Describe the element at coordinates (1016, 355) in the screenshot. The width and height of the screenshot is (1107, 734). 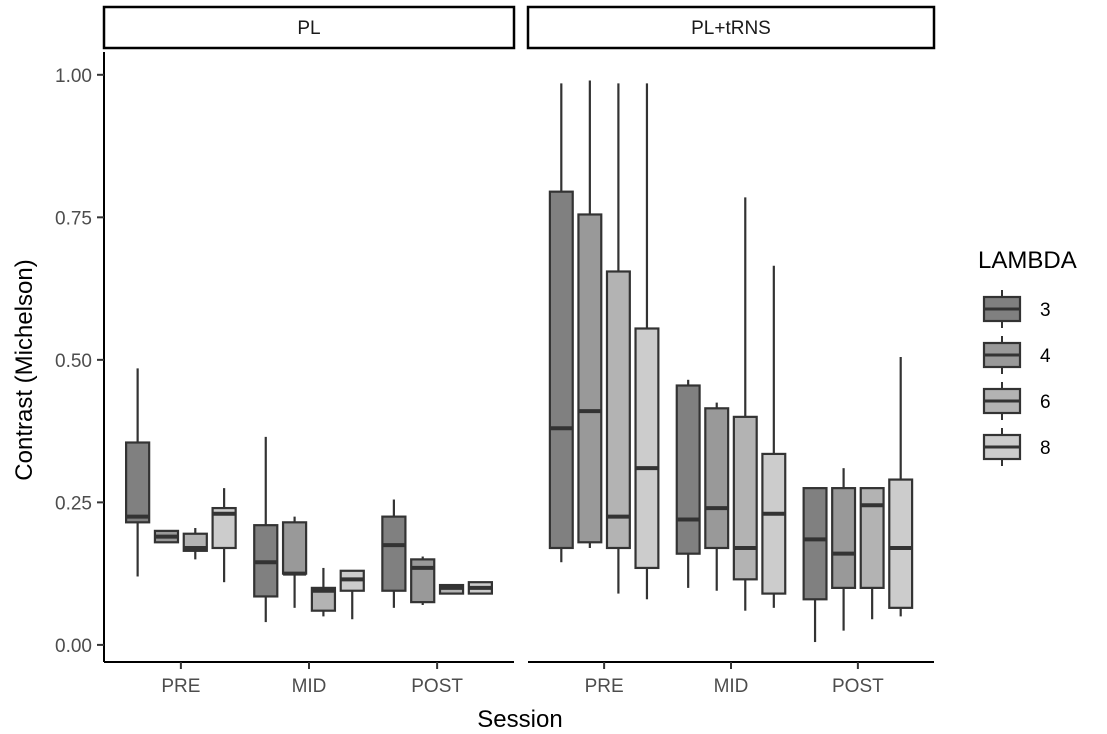
I see `legend-item-4: 4` at that location.